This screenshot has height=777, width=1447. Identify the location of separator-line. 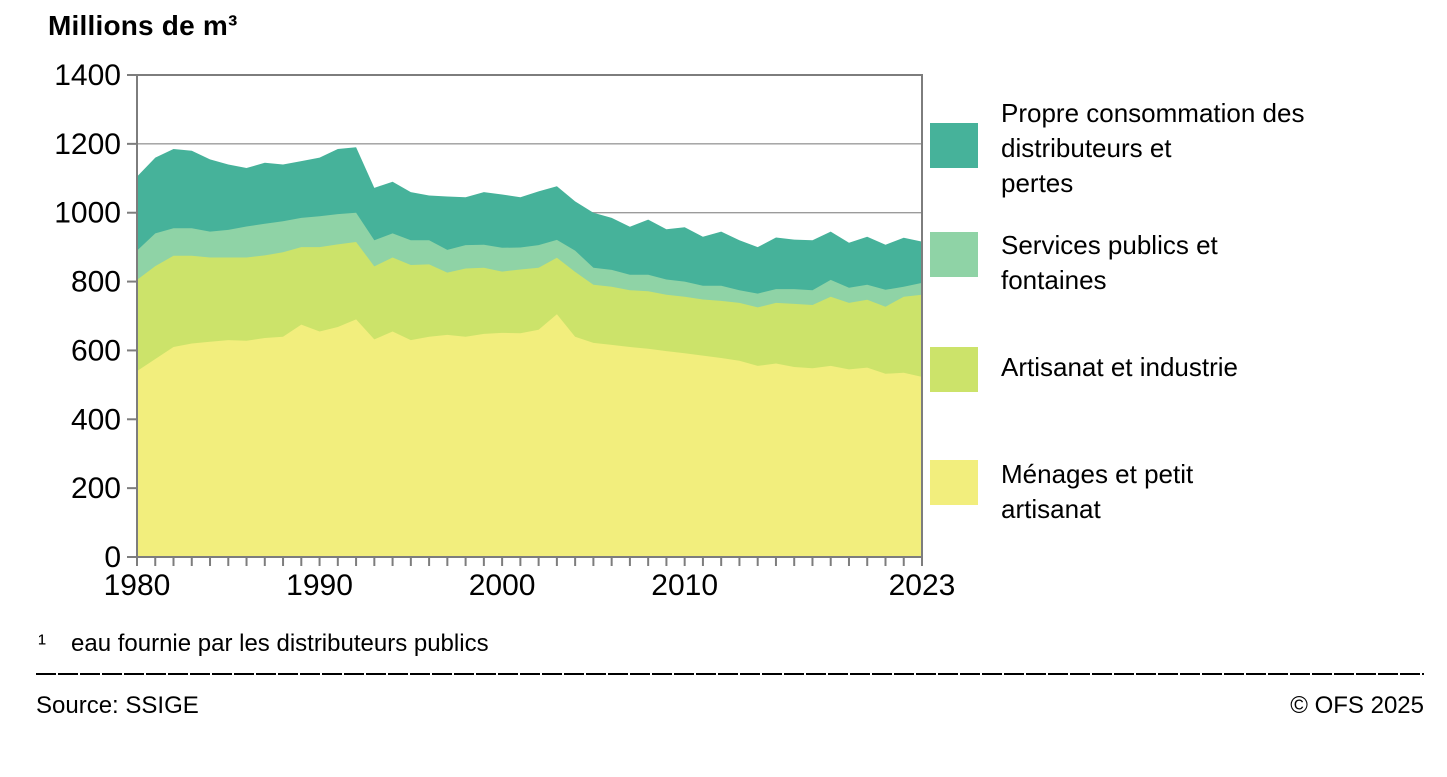
(730, 674).